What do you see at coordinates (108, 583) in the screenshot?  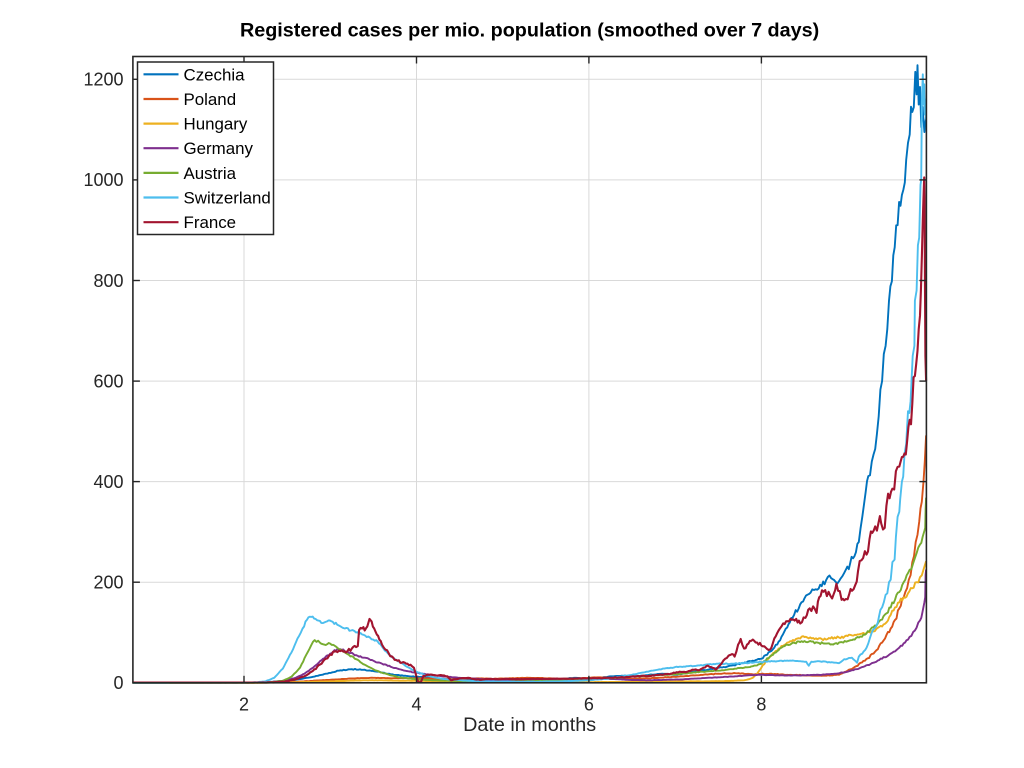 I see `svg-text: 200` at bounding box center [108, 583].